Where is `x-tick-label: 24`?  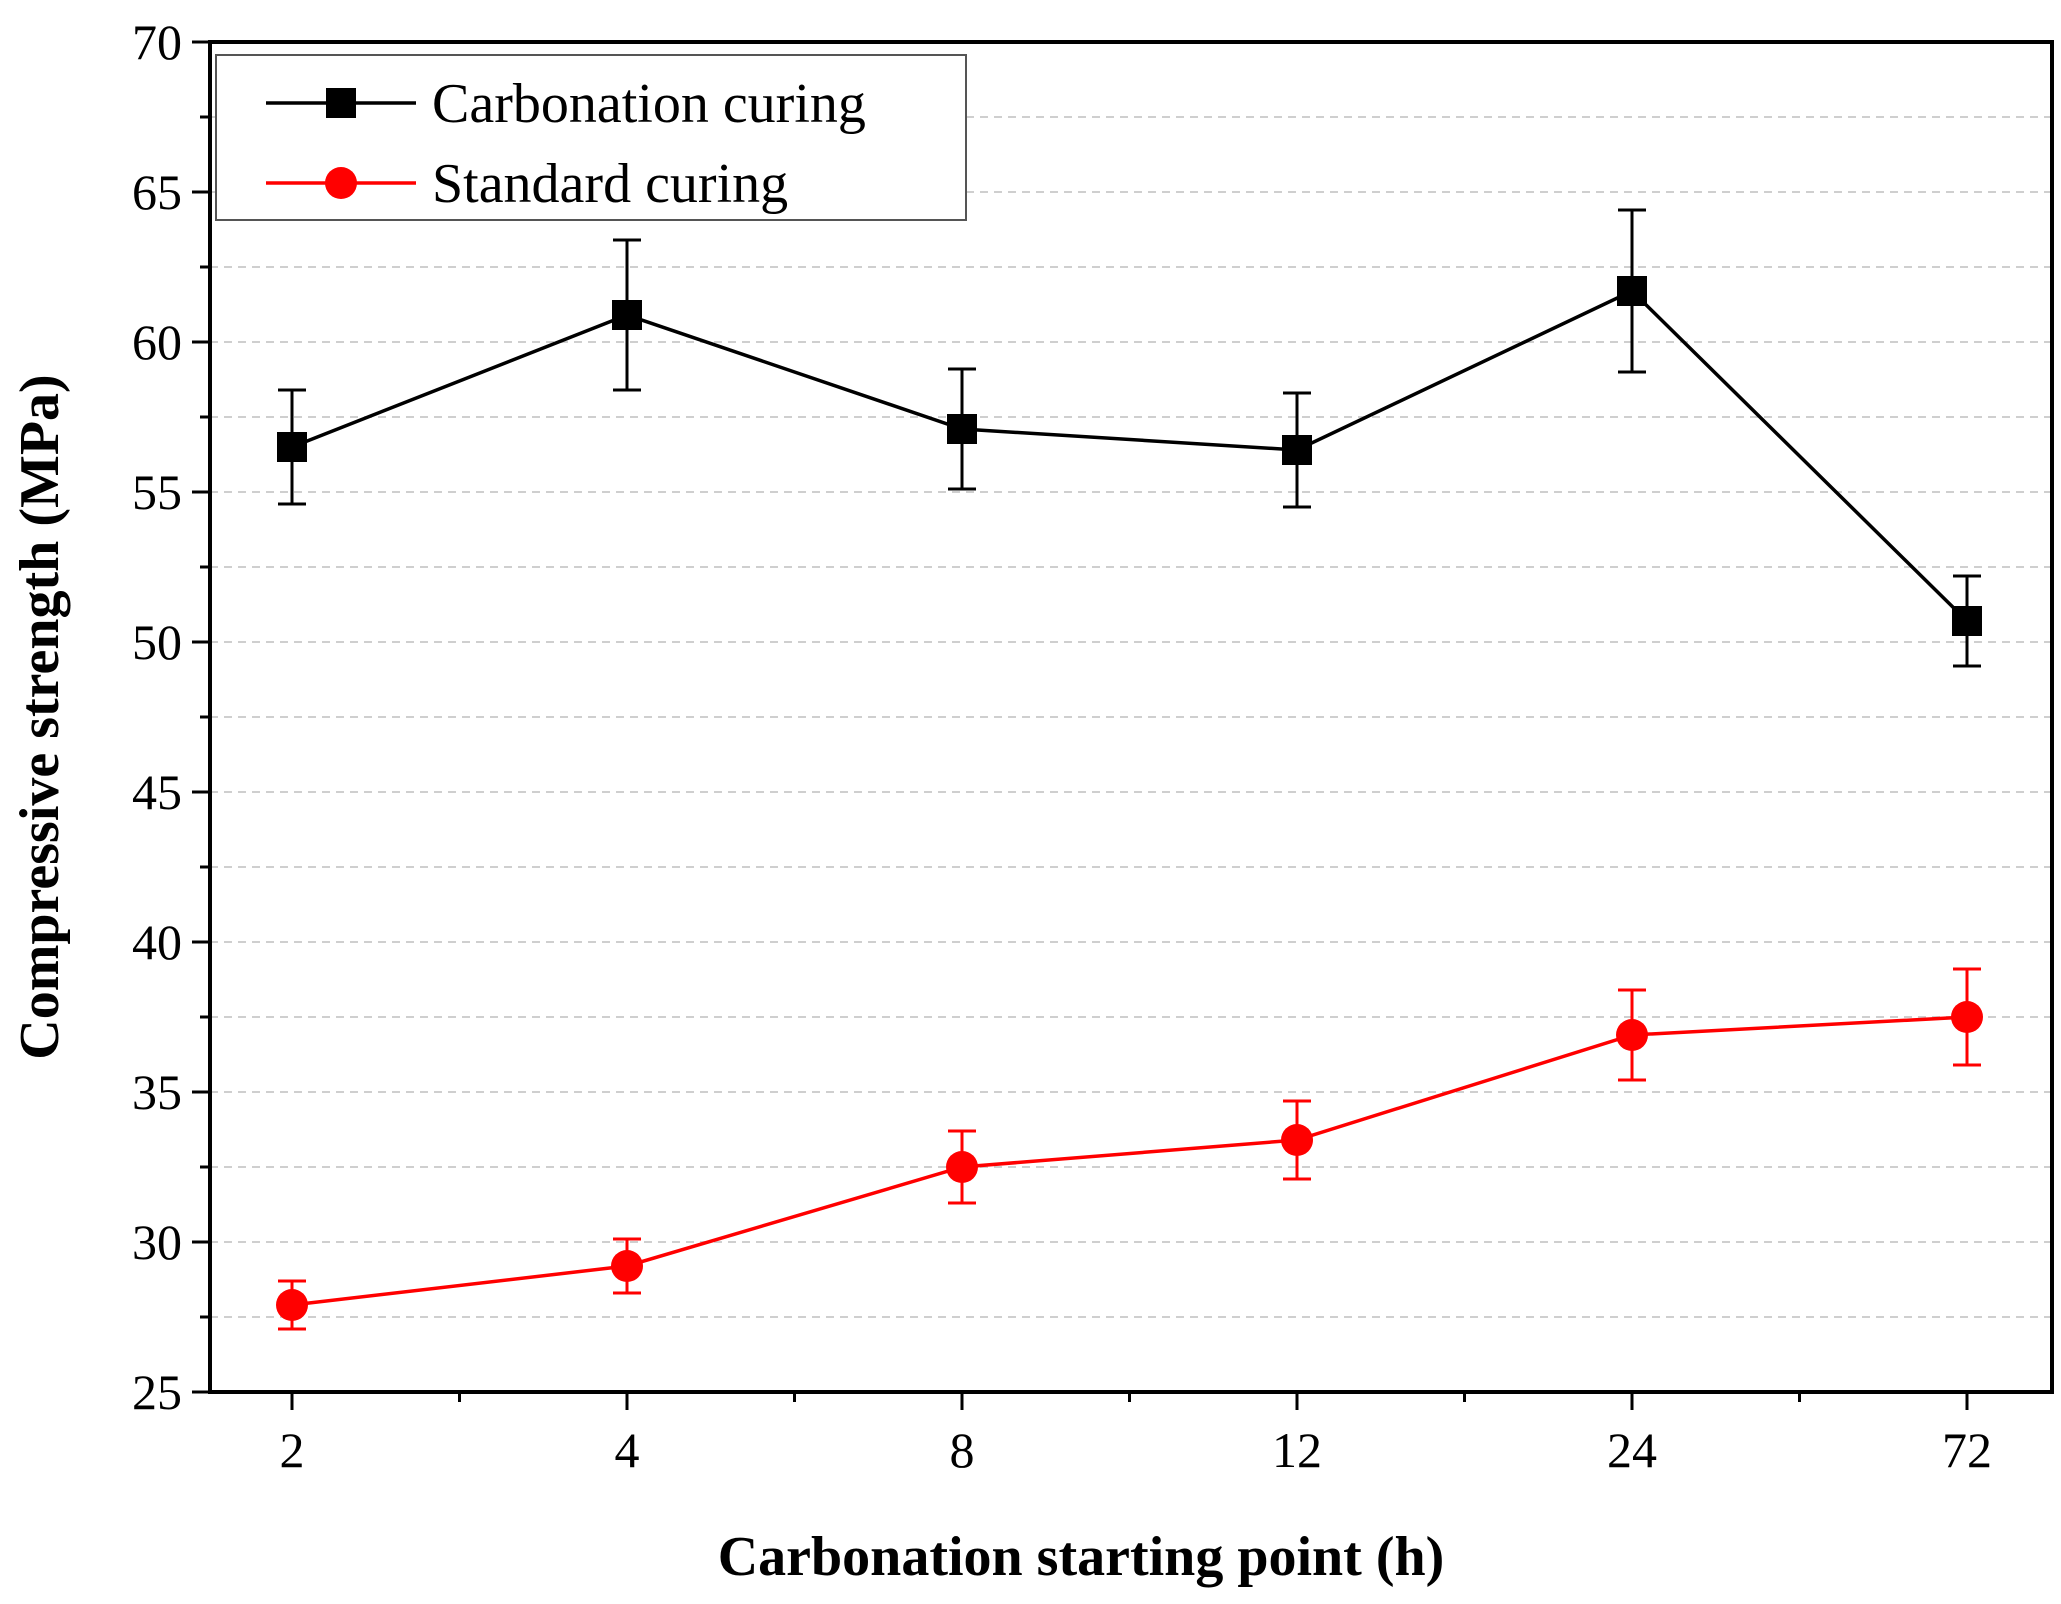 x-tick-label: 24 is located at coordinates (1632, 1450).